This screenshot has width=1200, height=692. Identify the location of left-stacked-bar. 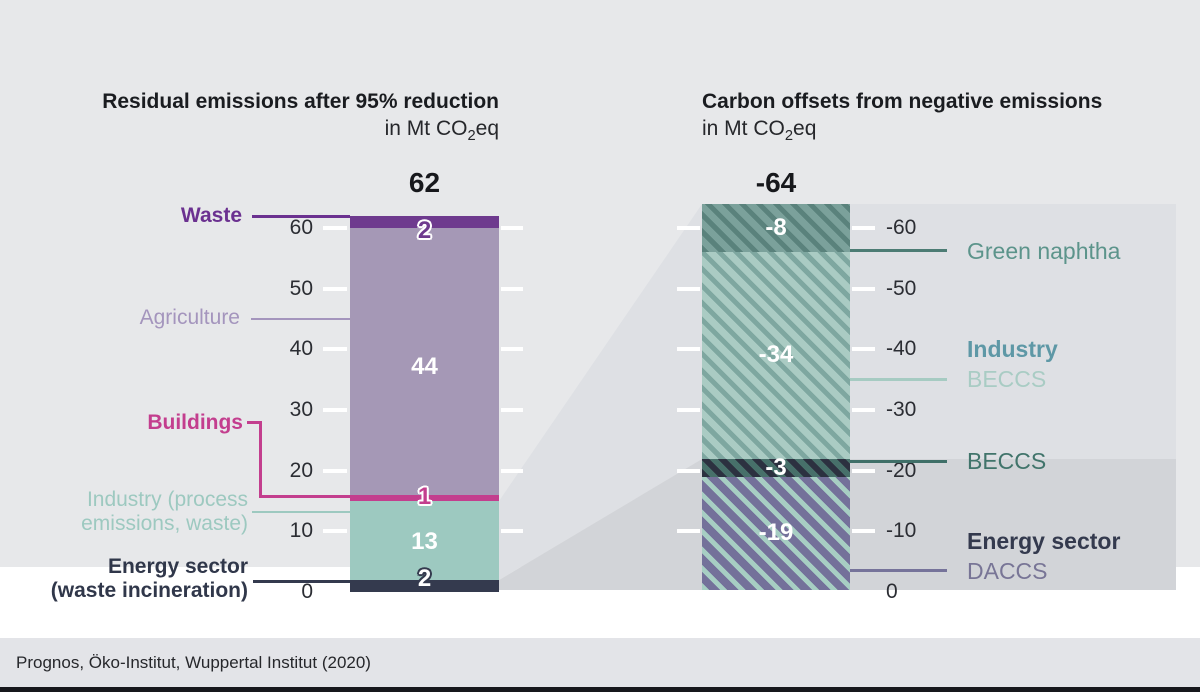
(424, 404).